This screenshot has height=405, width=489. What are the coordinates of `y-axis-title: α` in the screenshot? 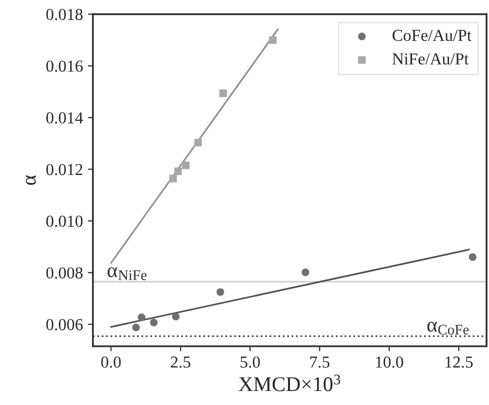 It's located at (31, 180).